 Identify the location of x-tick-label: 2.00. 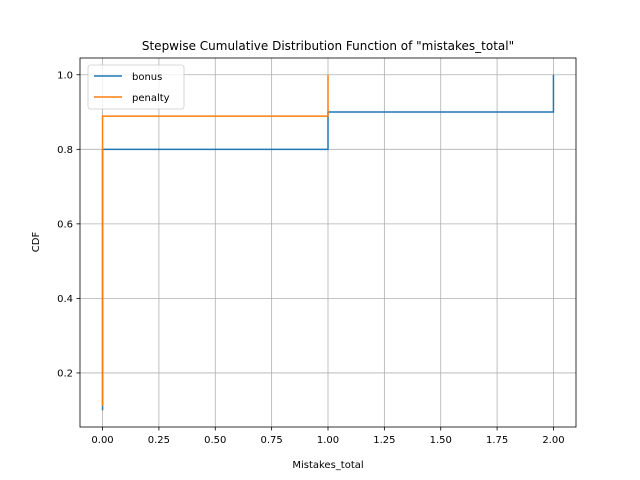
(553, 440).